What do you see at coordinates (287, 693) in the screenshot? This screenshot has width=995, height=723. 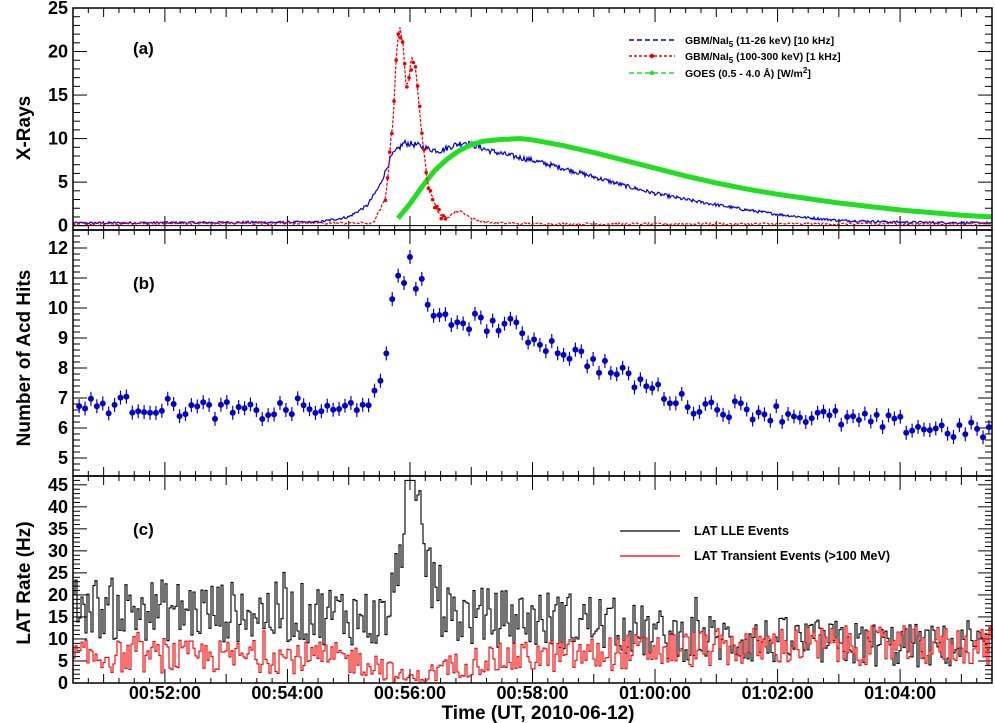 I see `x-tick-label: 00:54:00` at bounding box center [287, 693].